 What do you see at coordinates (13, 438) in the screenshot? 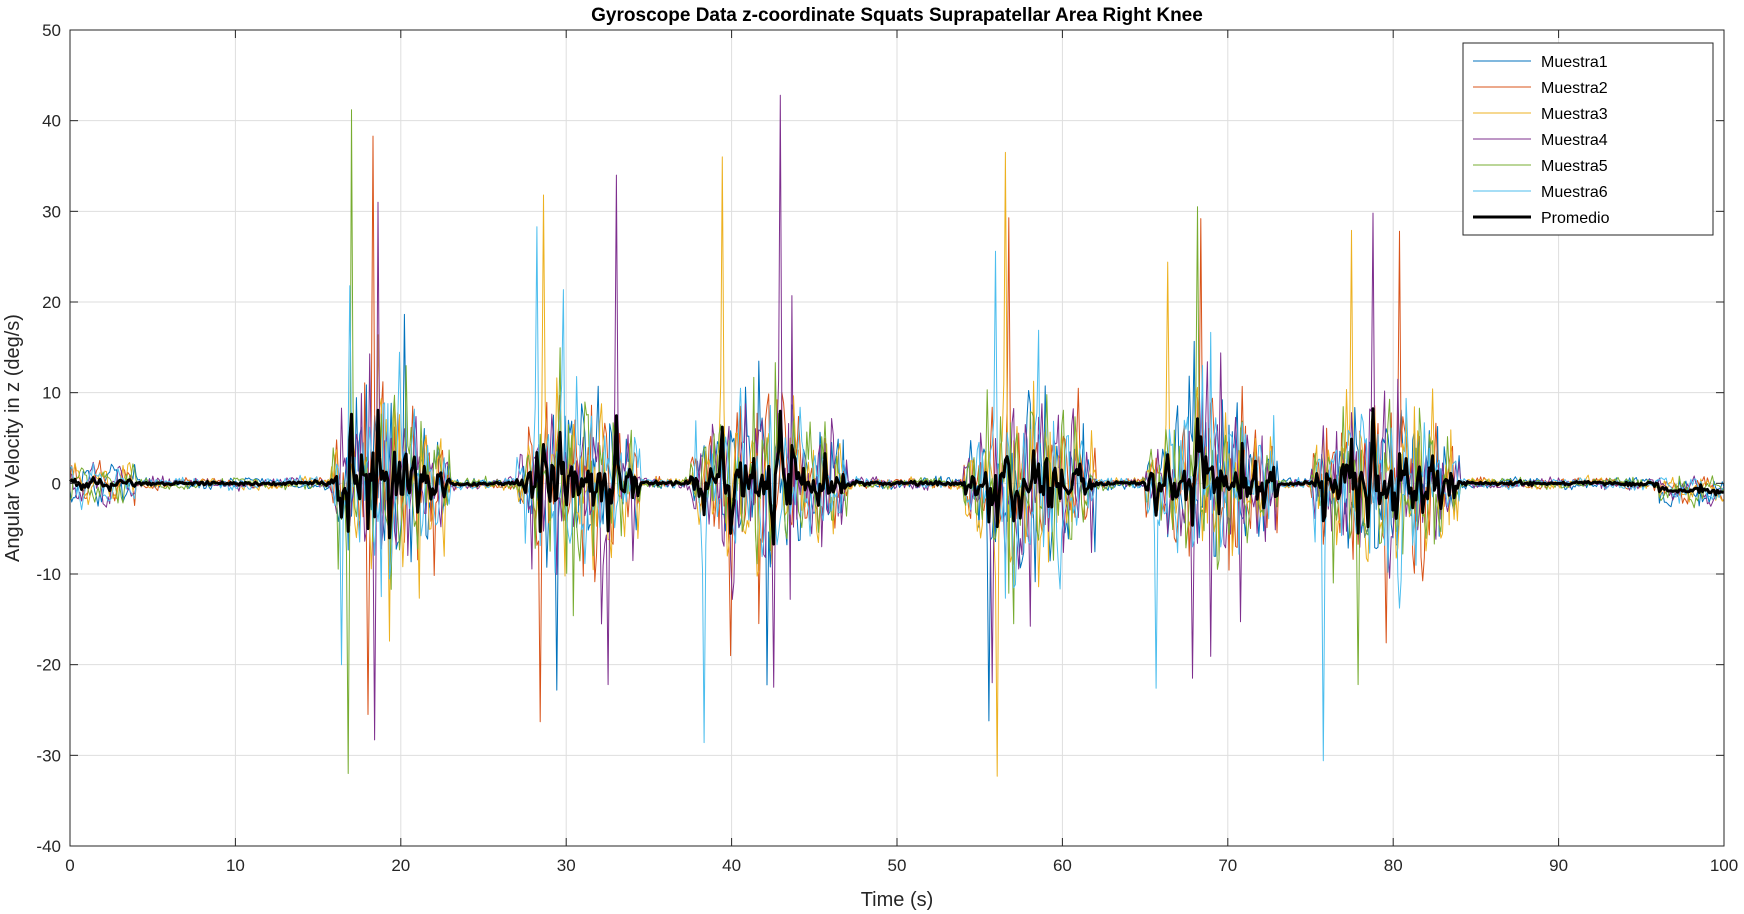
I see `y-axis-label: Angular Velocity in z (deg/s)` at bounding box center [13, 438].